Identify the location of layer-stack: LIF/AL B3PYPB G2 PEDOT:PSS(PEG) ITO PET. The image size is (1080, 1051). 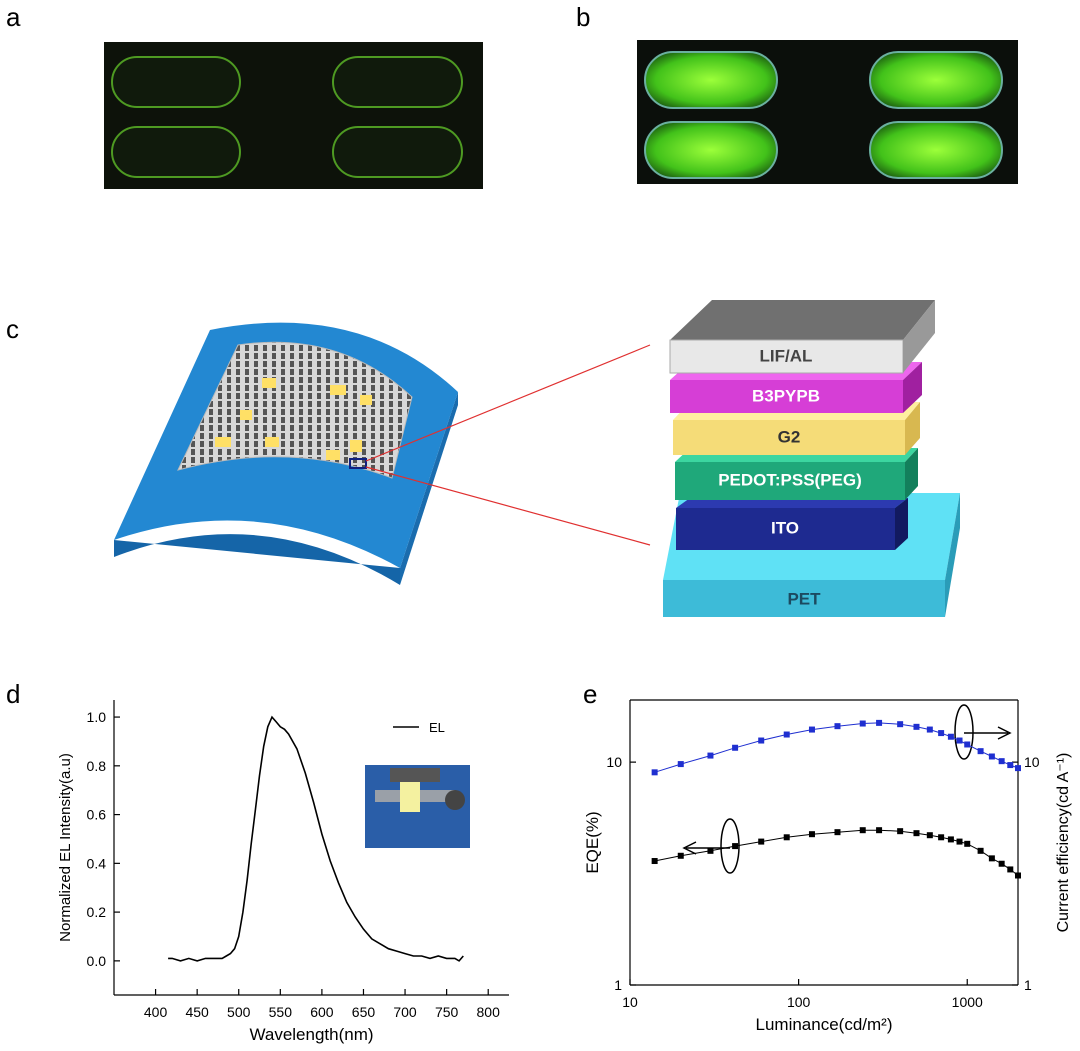
(811, 458).